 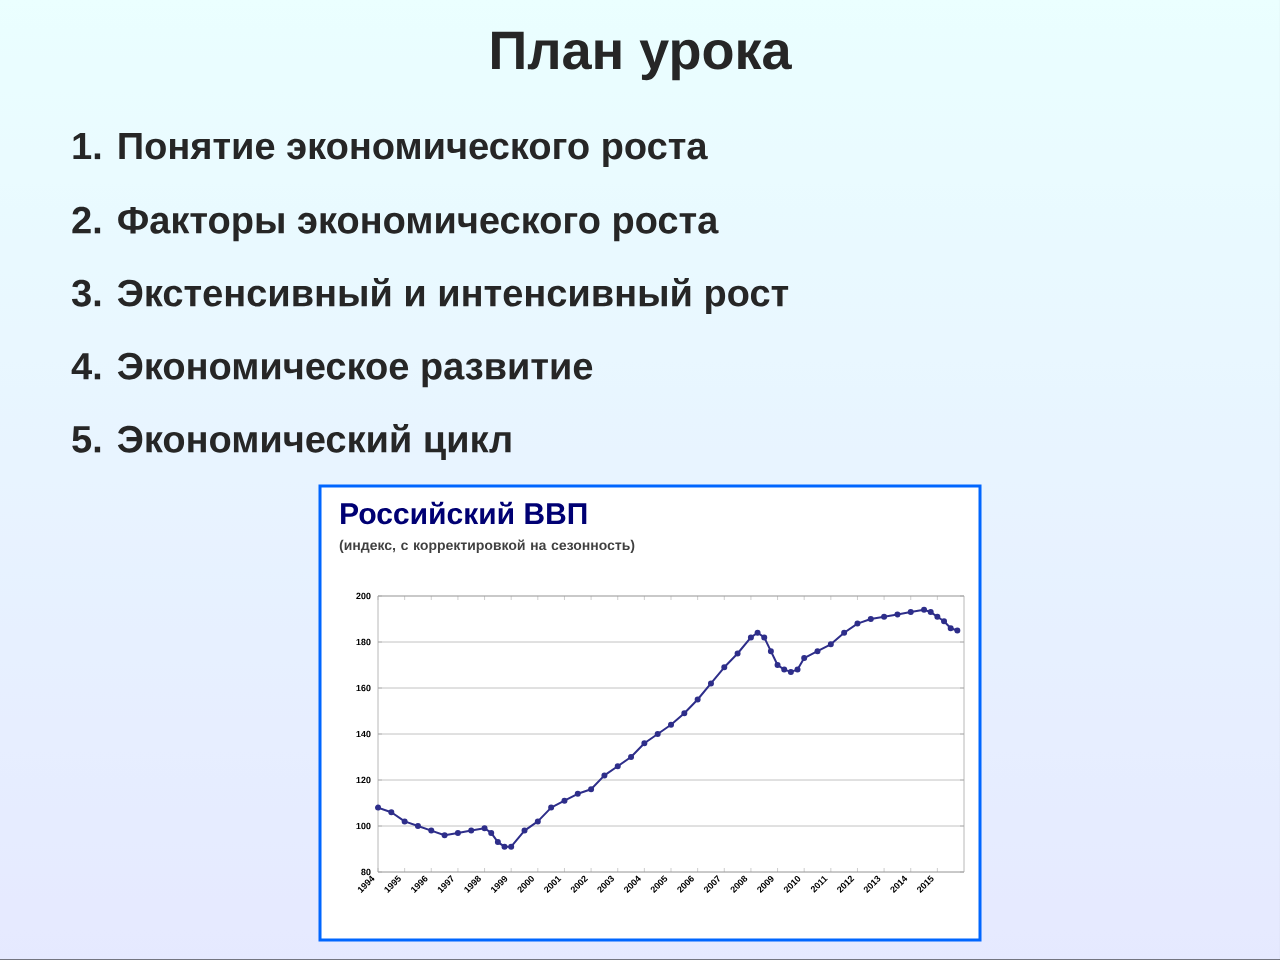 I want to click on text: 1. Понятие экономического роста, so click(x=390, y=149).